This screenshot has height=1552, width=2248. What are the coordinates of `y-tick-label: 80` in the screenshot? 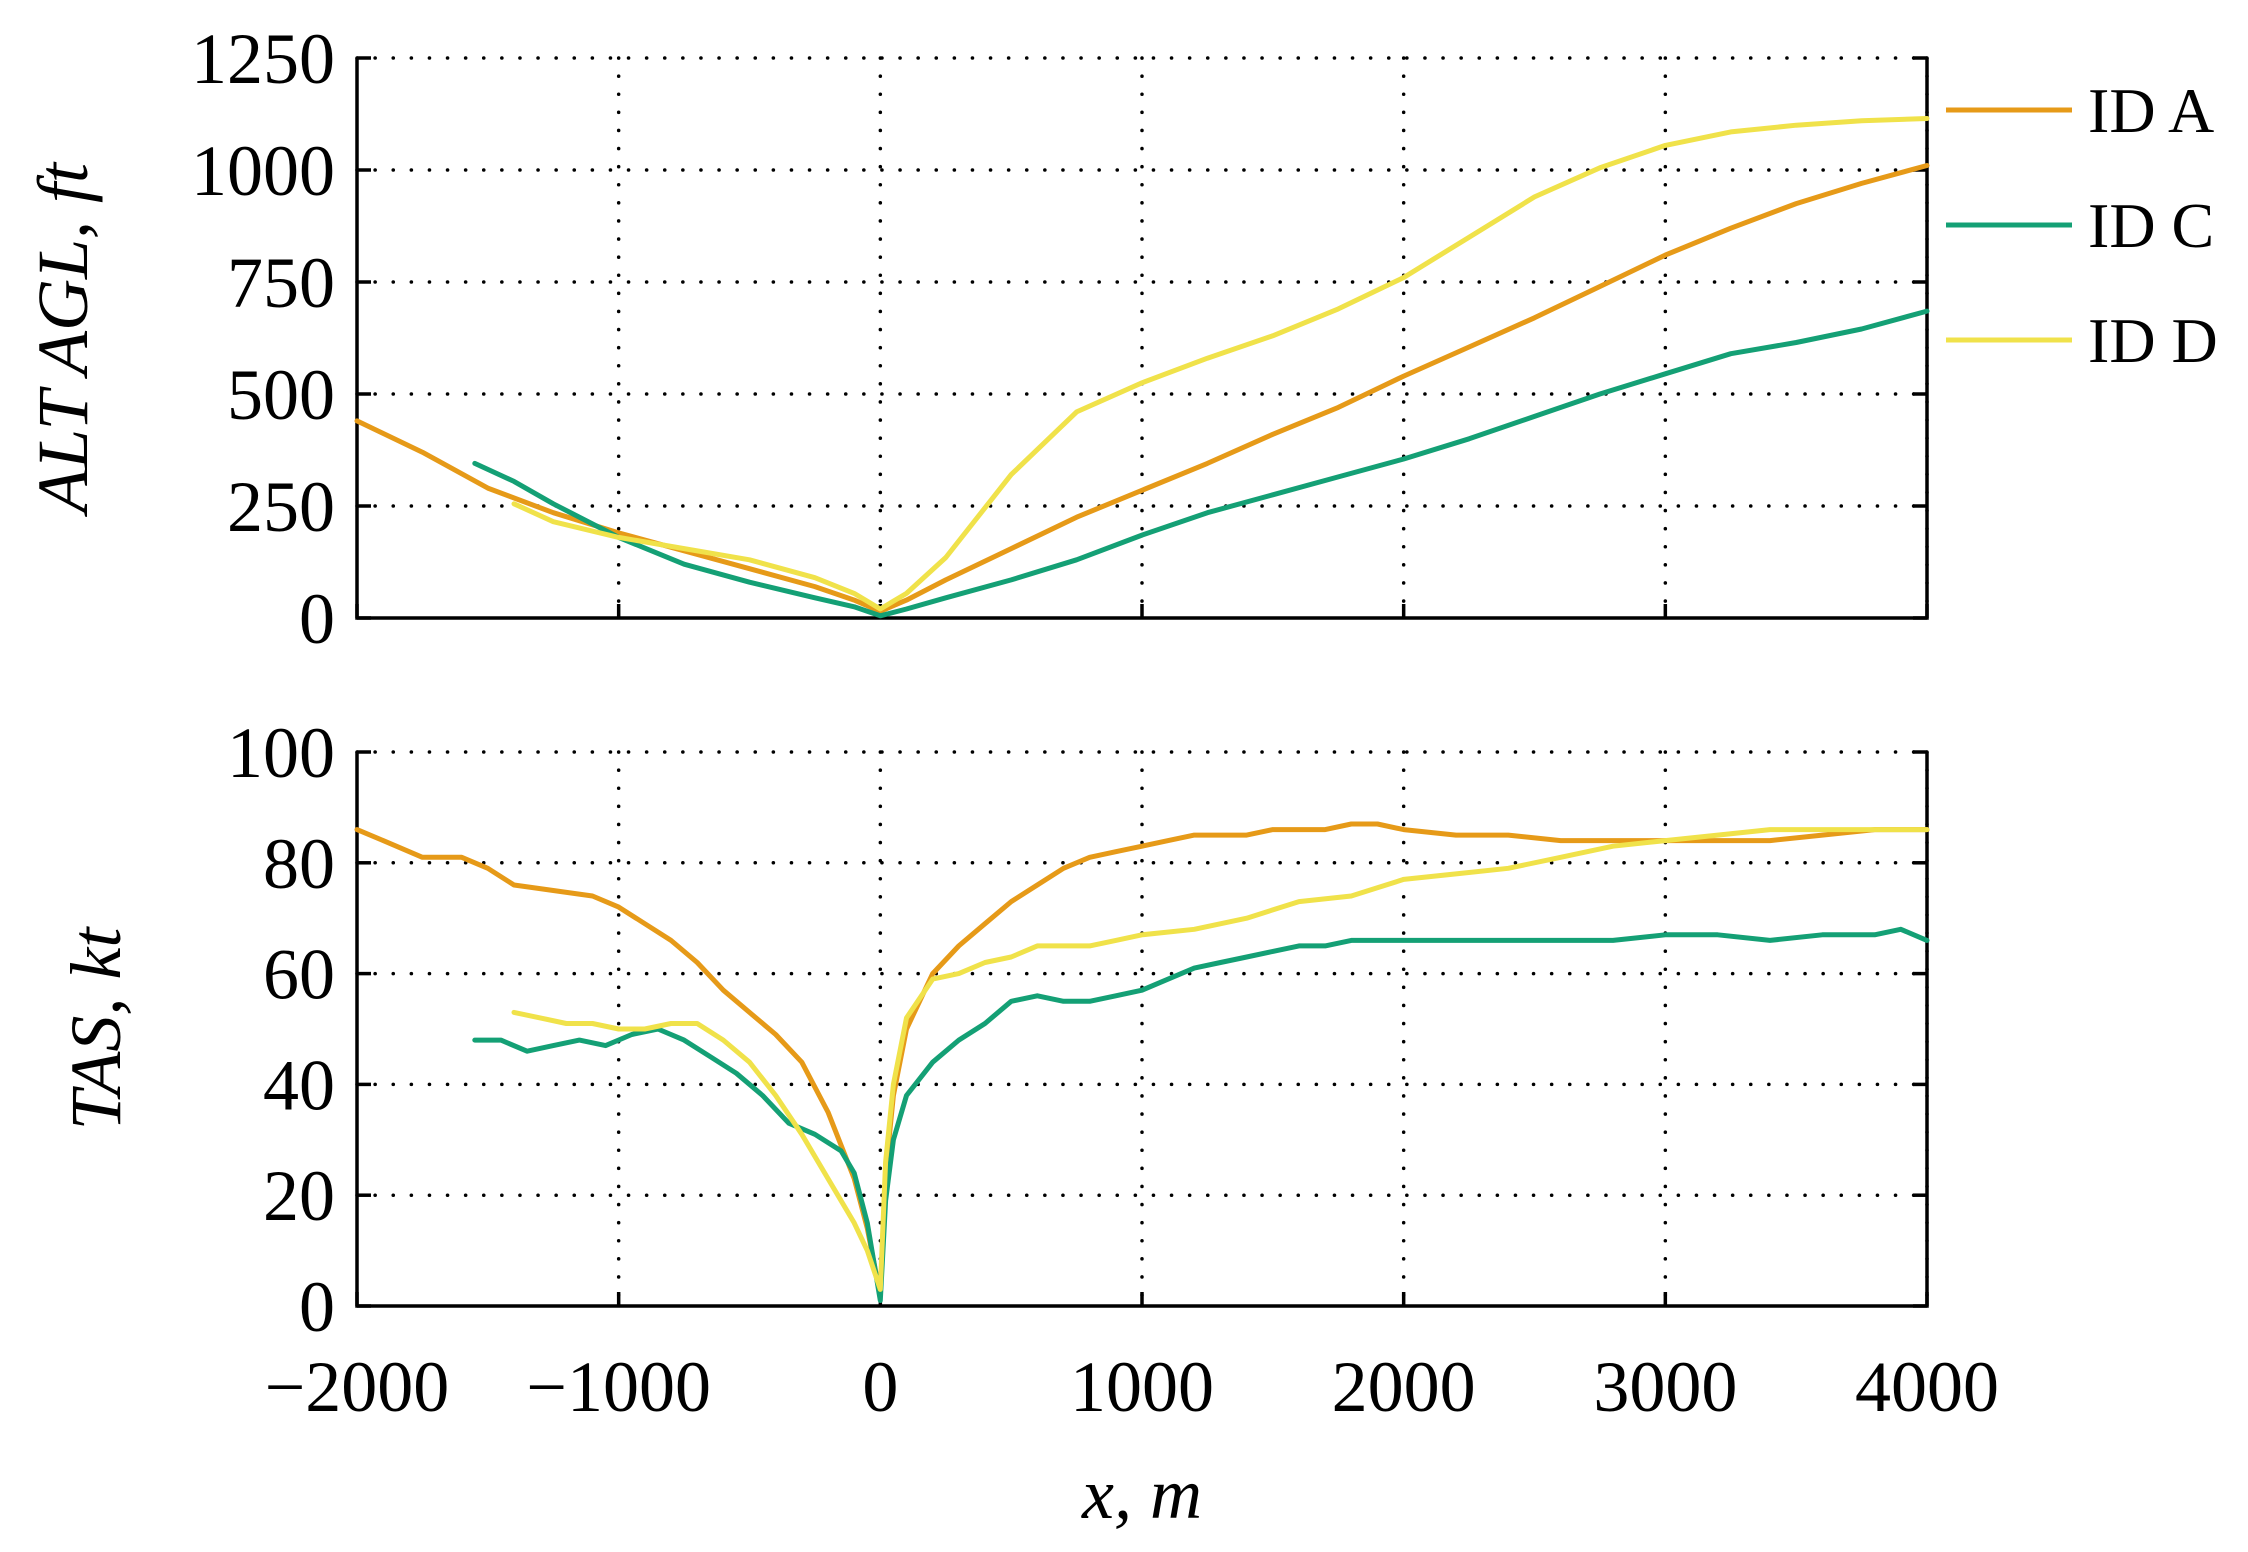 It's located at (299, 864).